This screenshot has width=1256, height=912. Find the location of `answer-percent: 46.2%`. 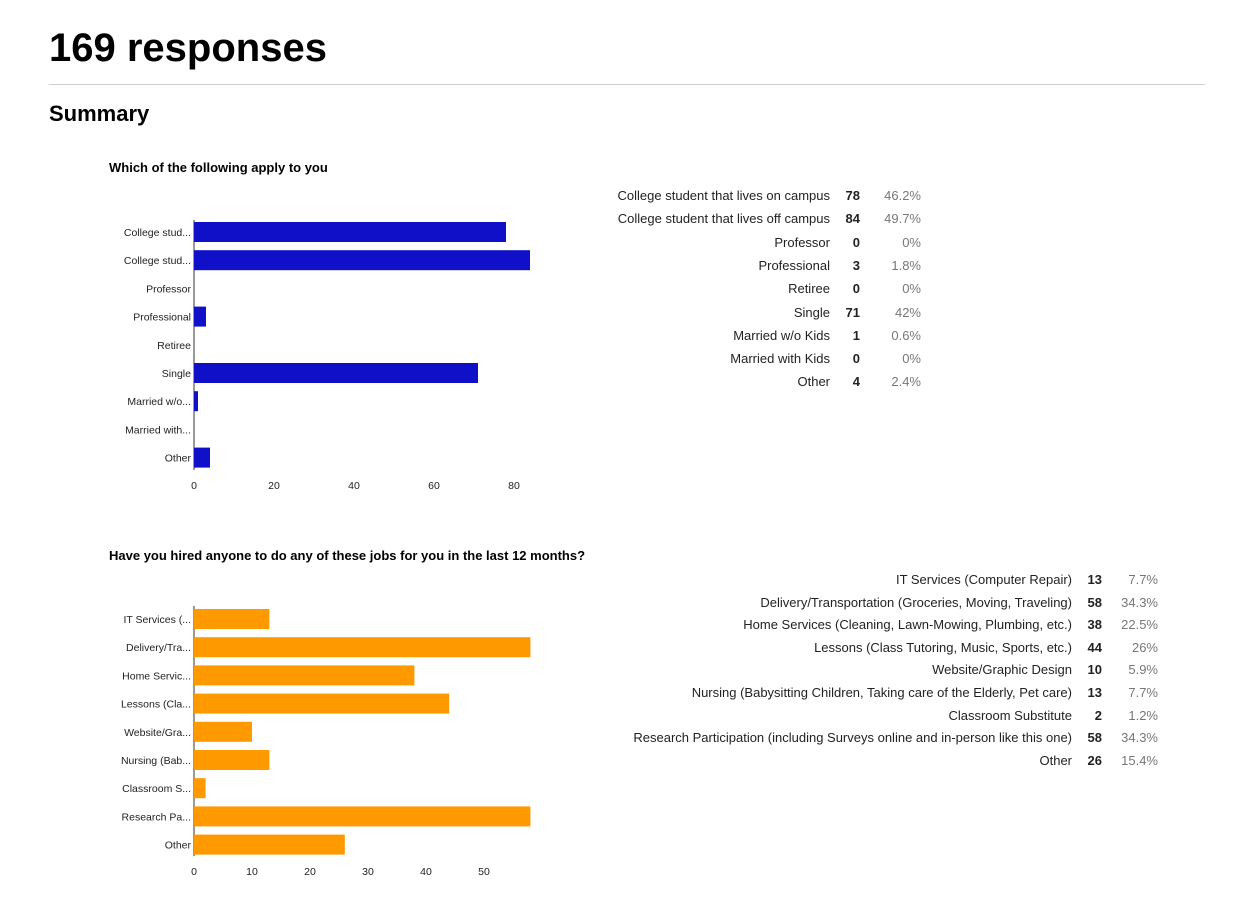

answer-percent: 46.2% is located at coordinates (902, 195).